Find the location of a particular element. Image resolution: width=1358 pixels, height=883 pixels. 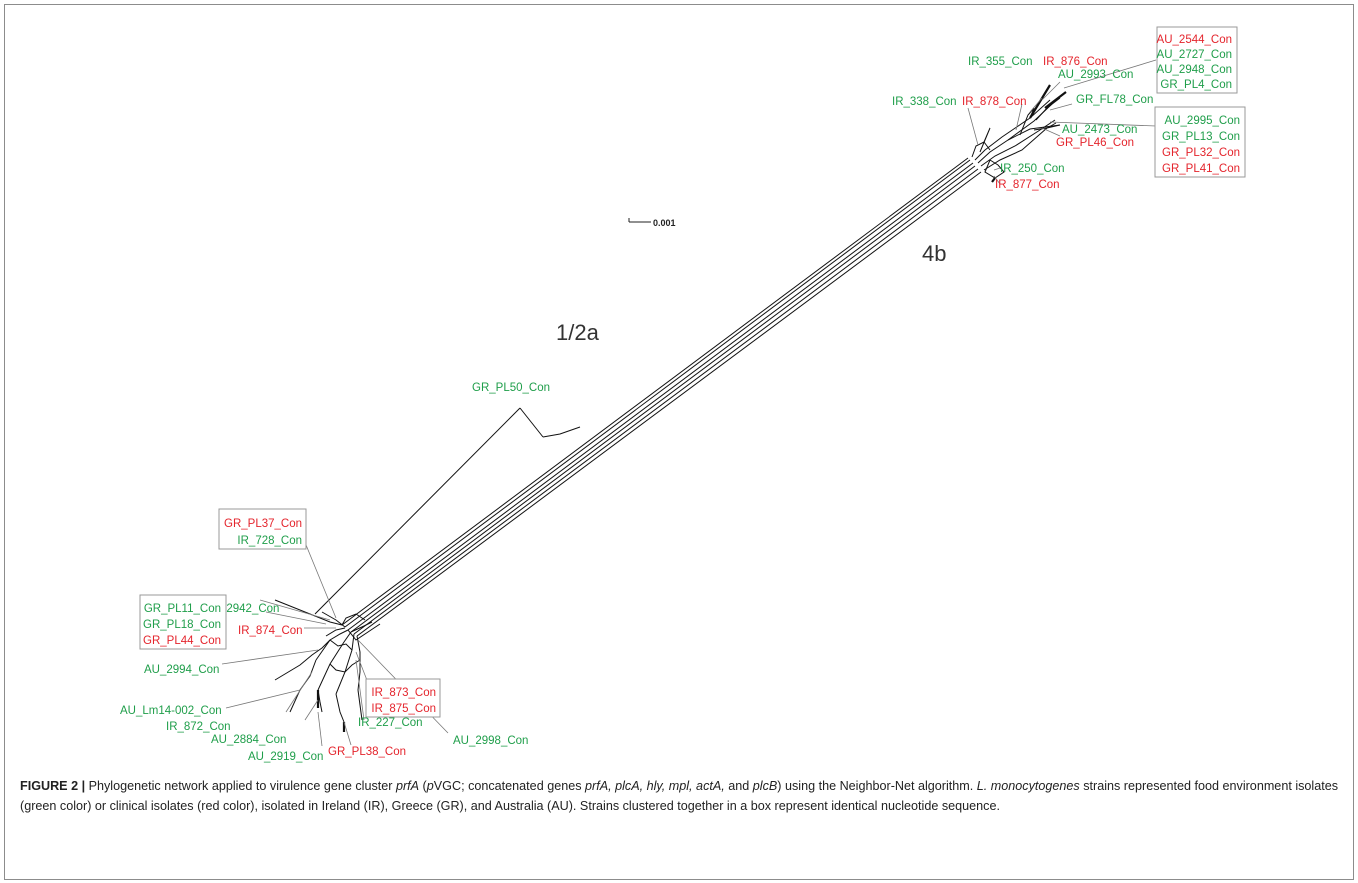

boxed-taxon-label: AU_2948_Con is located at coordinates (1194, 70).